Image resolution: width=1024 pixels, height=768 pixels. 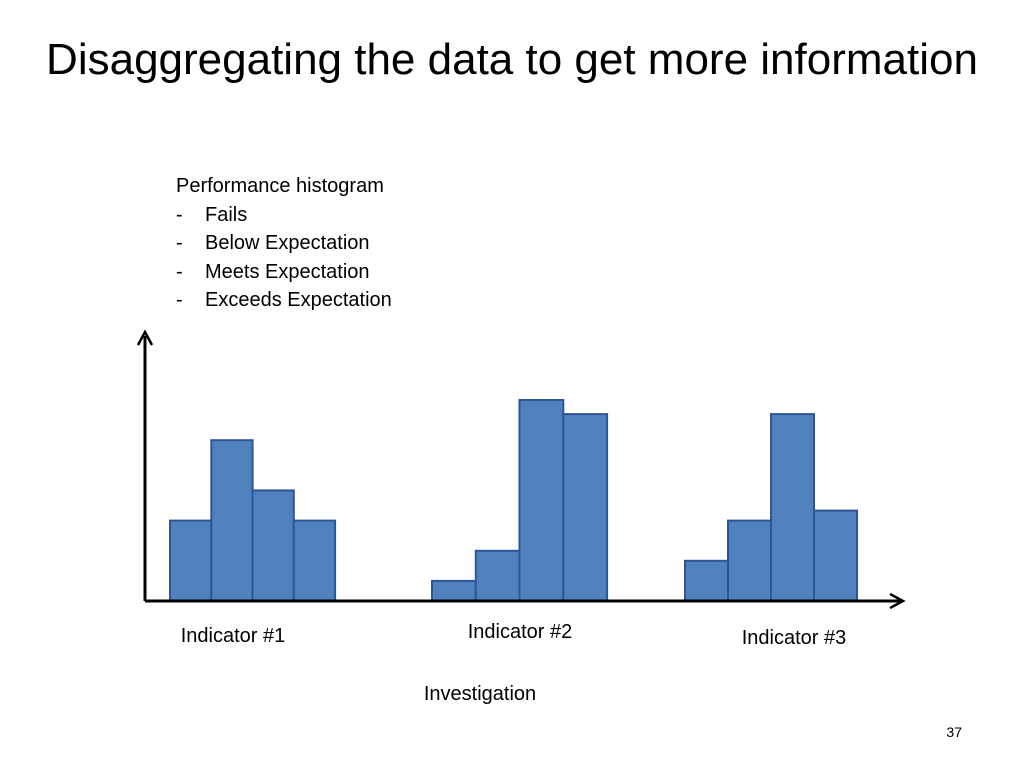 What do you see at coordinates (497, 576) in the screenshot?
I see `bar-indicator-2-below-expectation` at bounding box center [497, 576].